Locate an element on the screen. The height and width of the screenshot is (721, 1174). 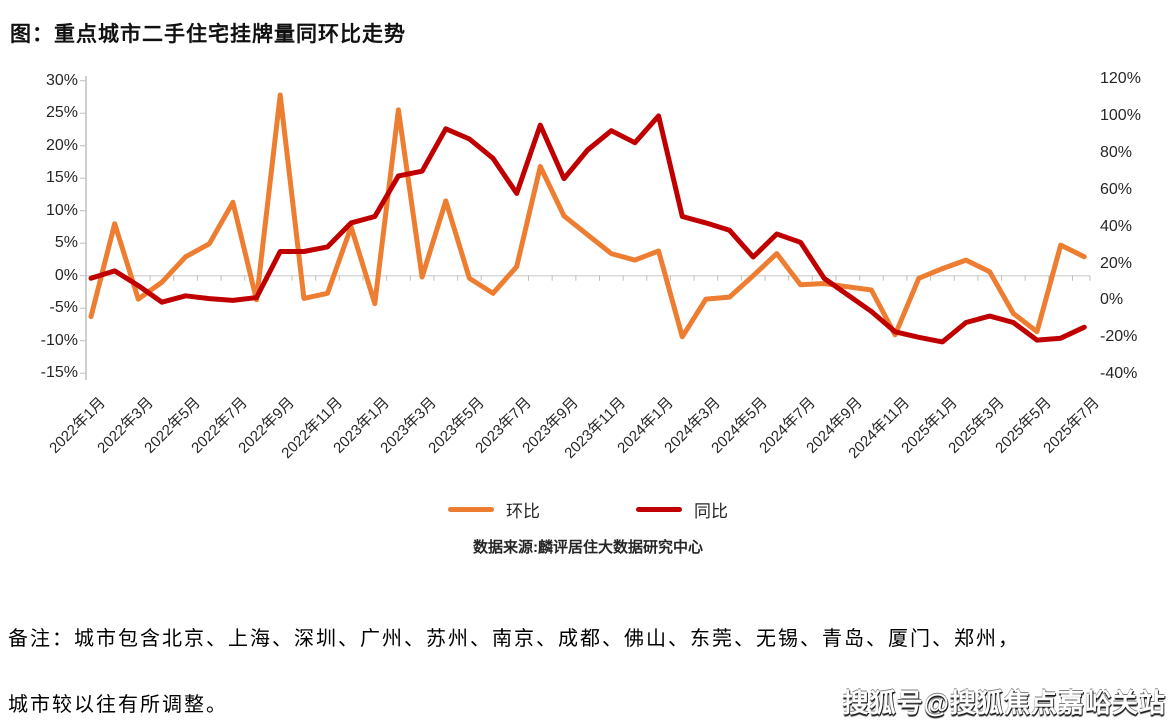
y-axis-label-right: 120% is located at coordinates (1120, 78).